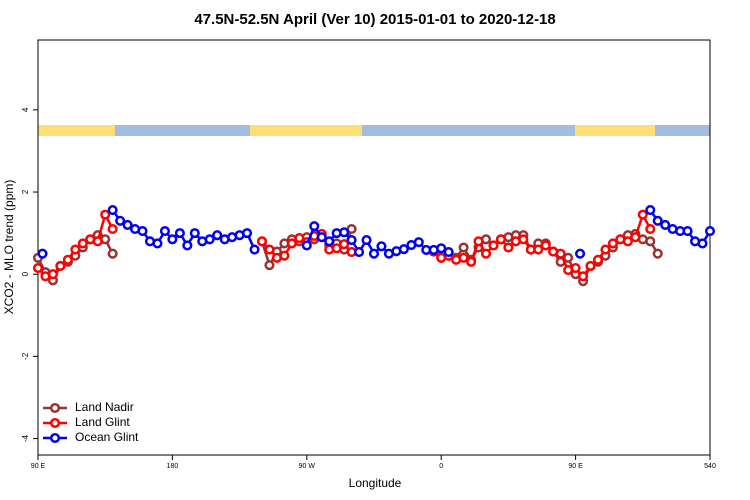 The height and width of the screenshot is (500, 750). Describe the element at coordinates (104, 407) in the screenshot. I see `legend-label: Land Nadir` at that location.